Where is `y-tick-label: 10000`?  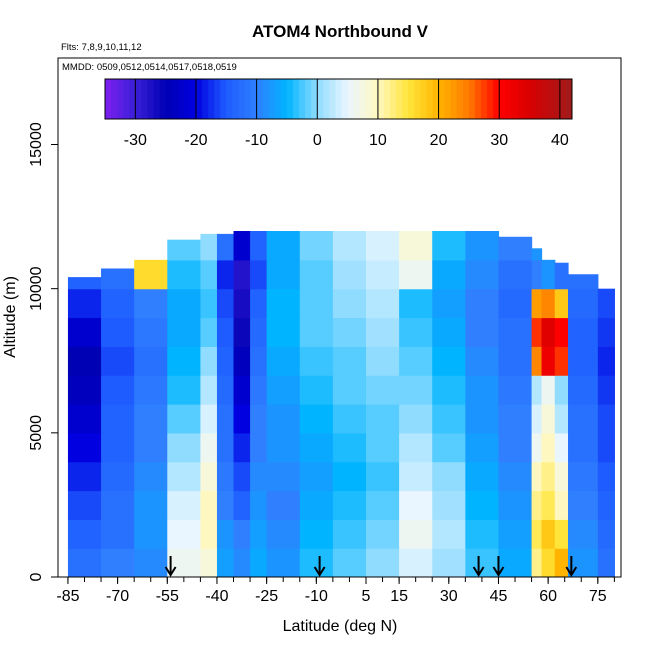 y-tick-label: 10000 is located at coordinates (36, 288).